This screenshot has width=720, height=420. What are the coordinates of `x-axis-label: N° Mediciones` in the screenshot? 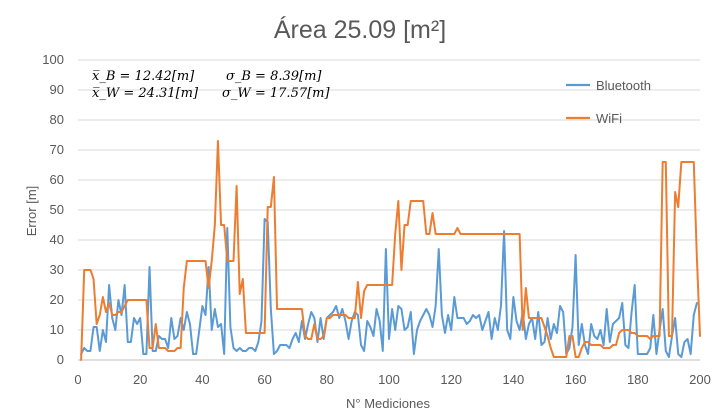 It's located at (388, 403).